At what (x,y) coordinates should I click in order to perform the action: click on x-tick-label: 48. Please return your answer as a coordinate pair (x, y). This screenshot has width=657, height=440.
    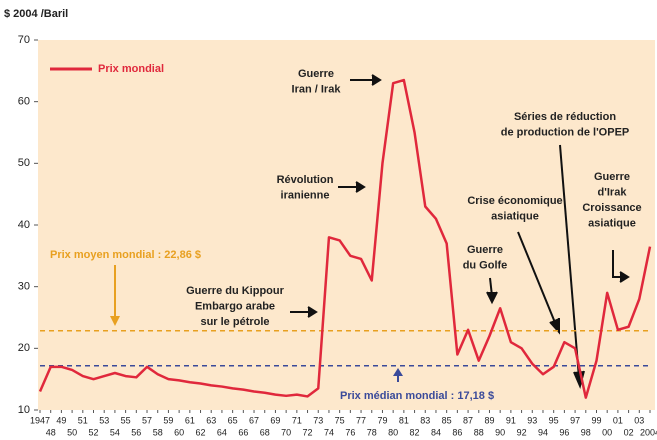
    Looking at the image, I should click on (51, 432).